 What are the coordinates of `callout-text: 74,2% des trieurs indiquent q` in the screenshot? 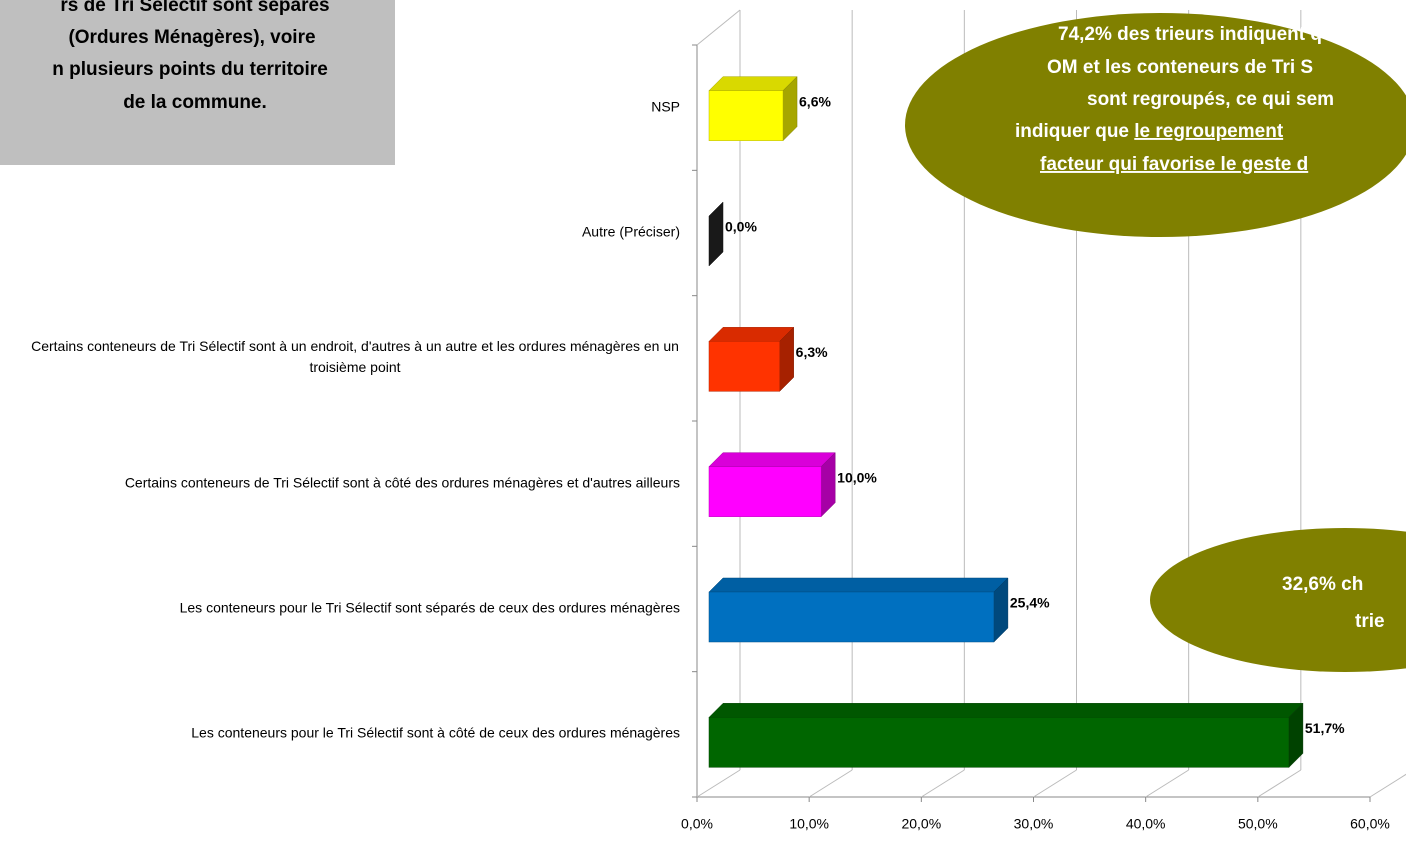 It's located at (1190, 34).